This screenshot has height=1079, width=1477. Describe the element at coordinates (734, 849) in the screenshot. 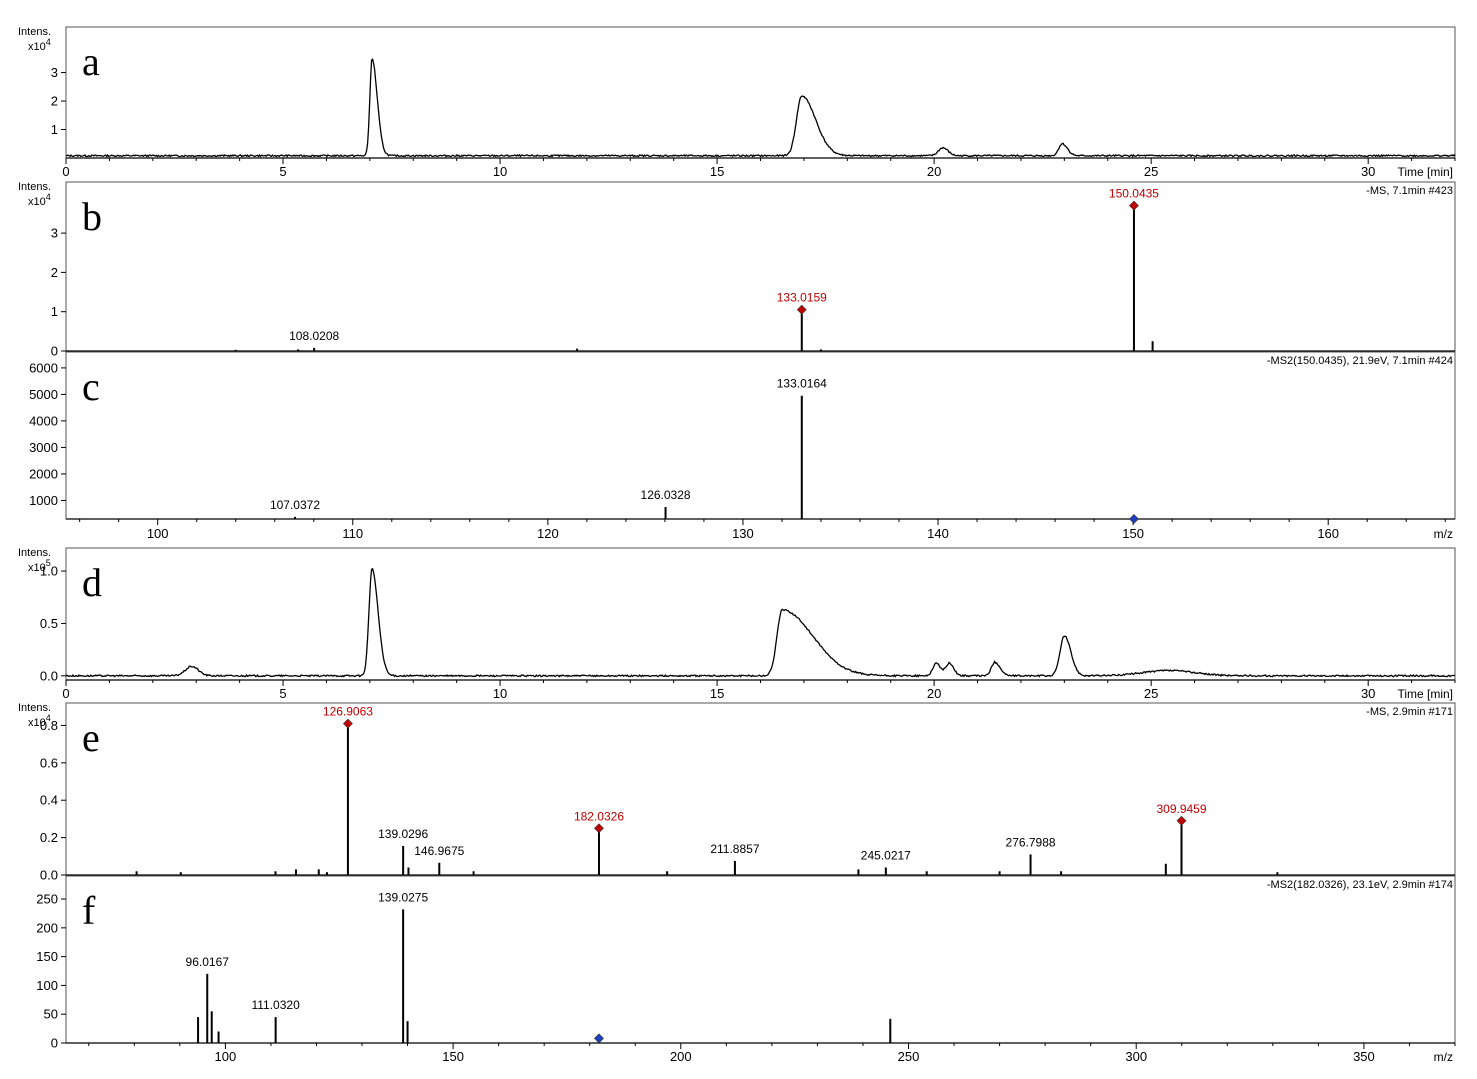

I see `peak-label: 211.8857` at that location.